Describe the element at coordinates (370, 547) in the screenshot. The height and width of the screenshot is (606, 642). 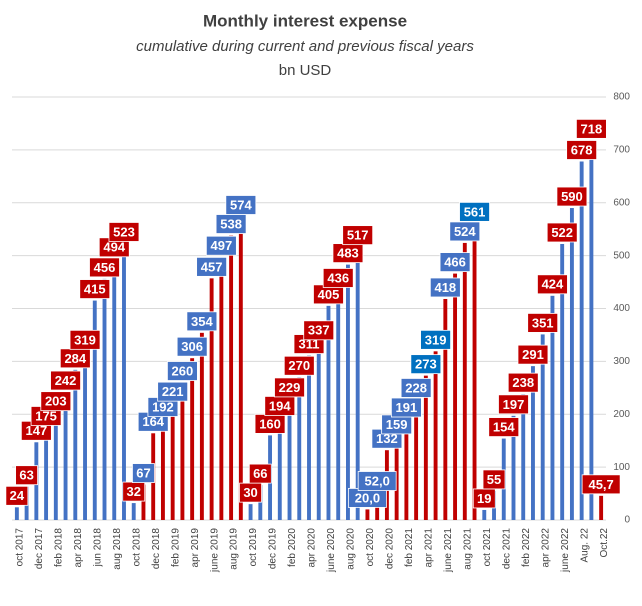
I see `x-tick-label: oct 2020` at that location.